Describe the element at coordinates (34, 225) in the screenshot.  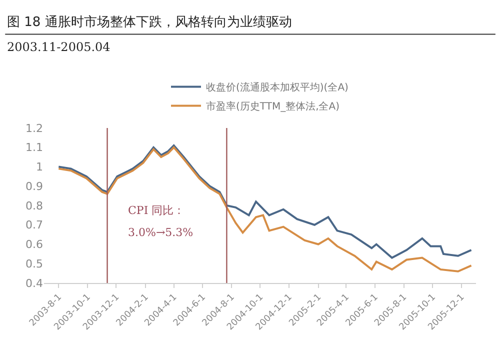
I see `y-tick-label: 0.7` at that location.